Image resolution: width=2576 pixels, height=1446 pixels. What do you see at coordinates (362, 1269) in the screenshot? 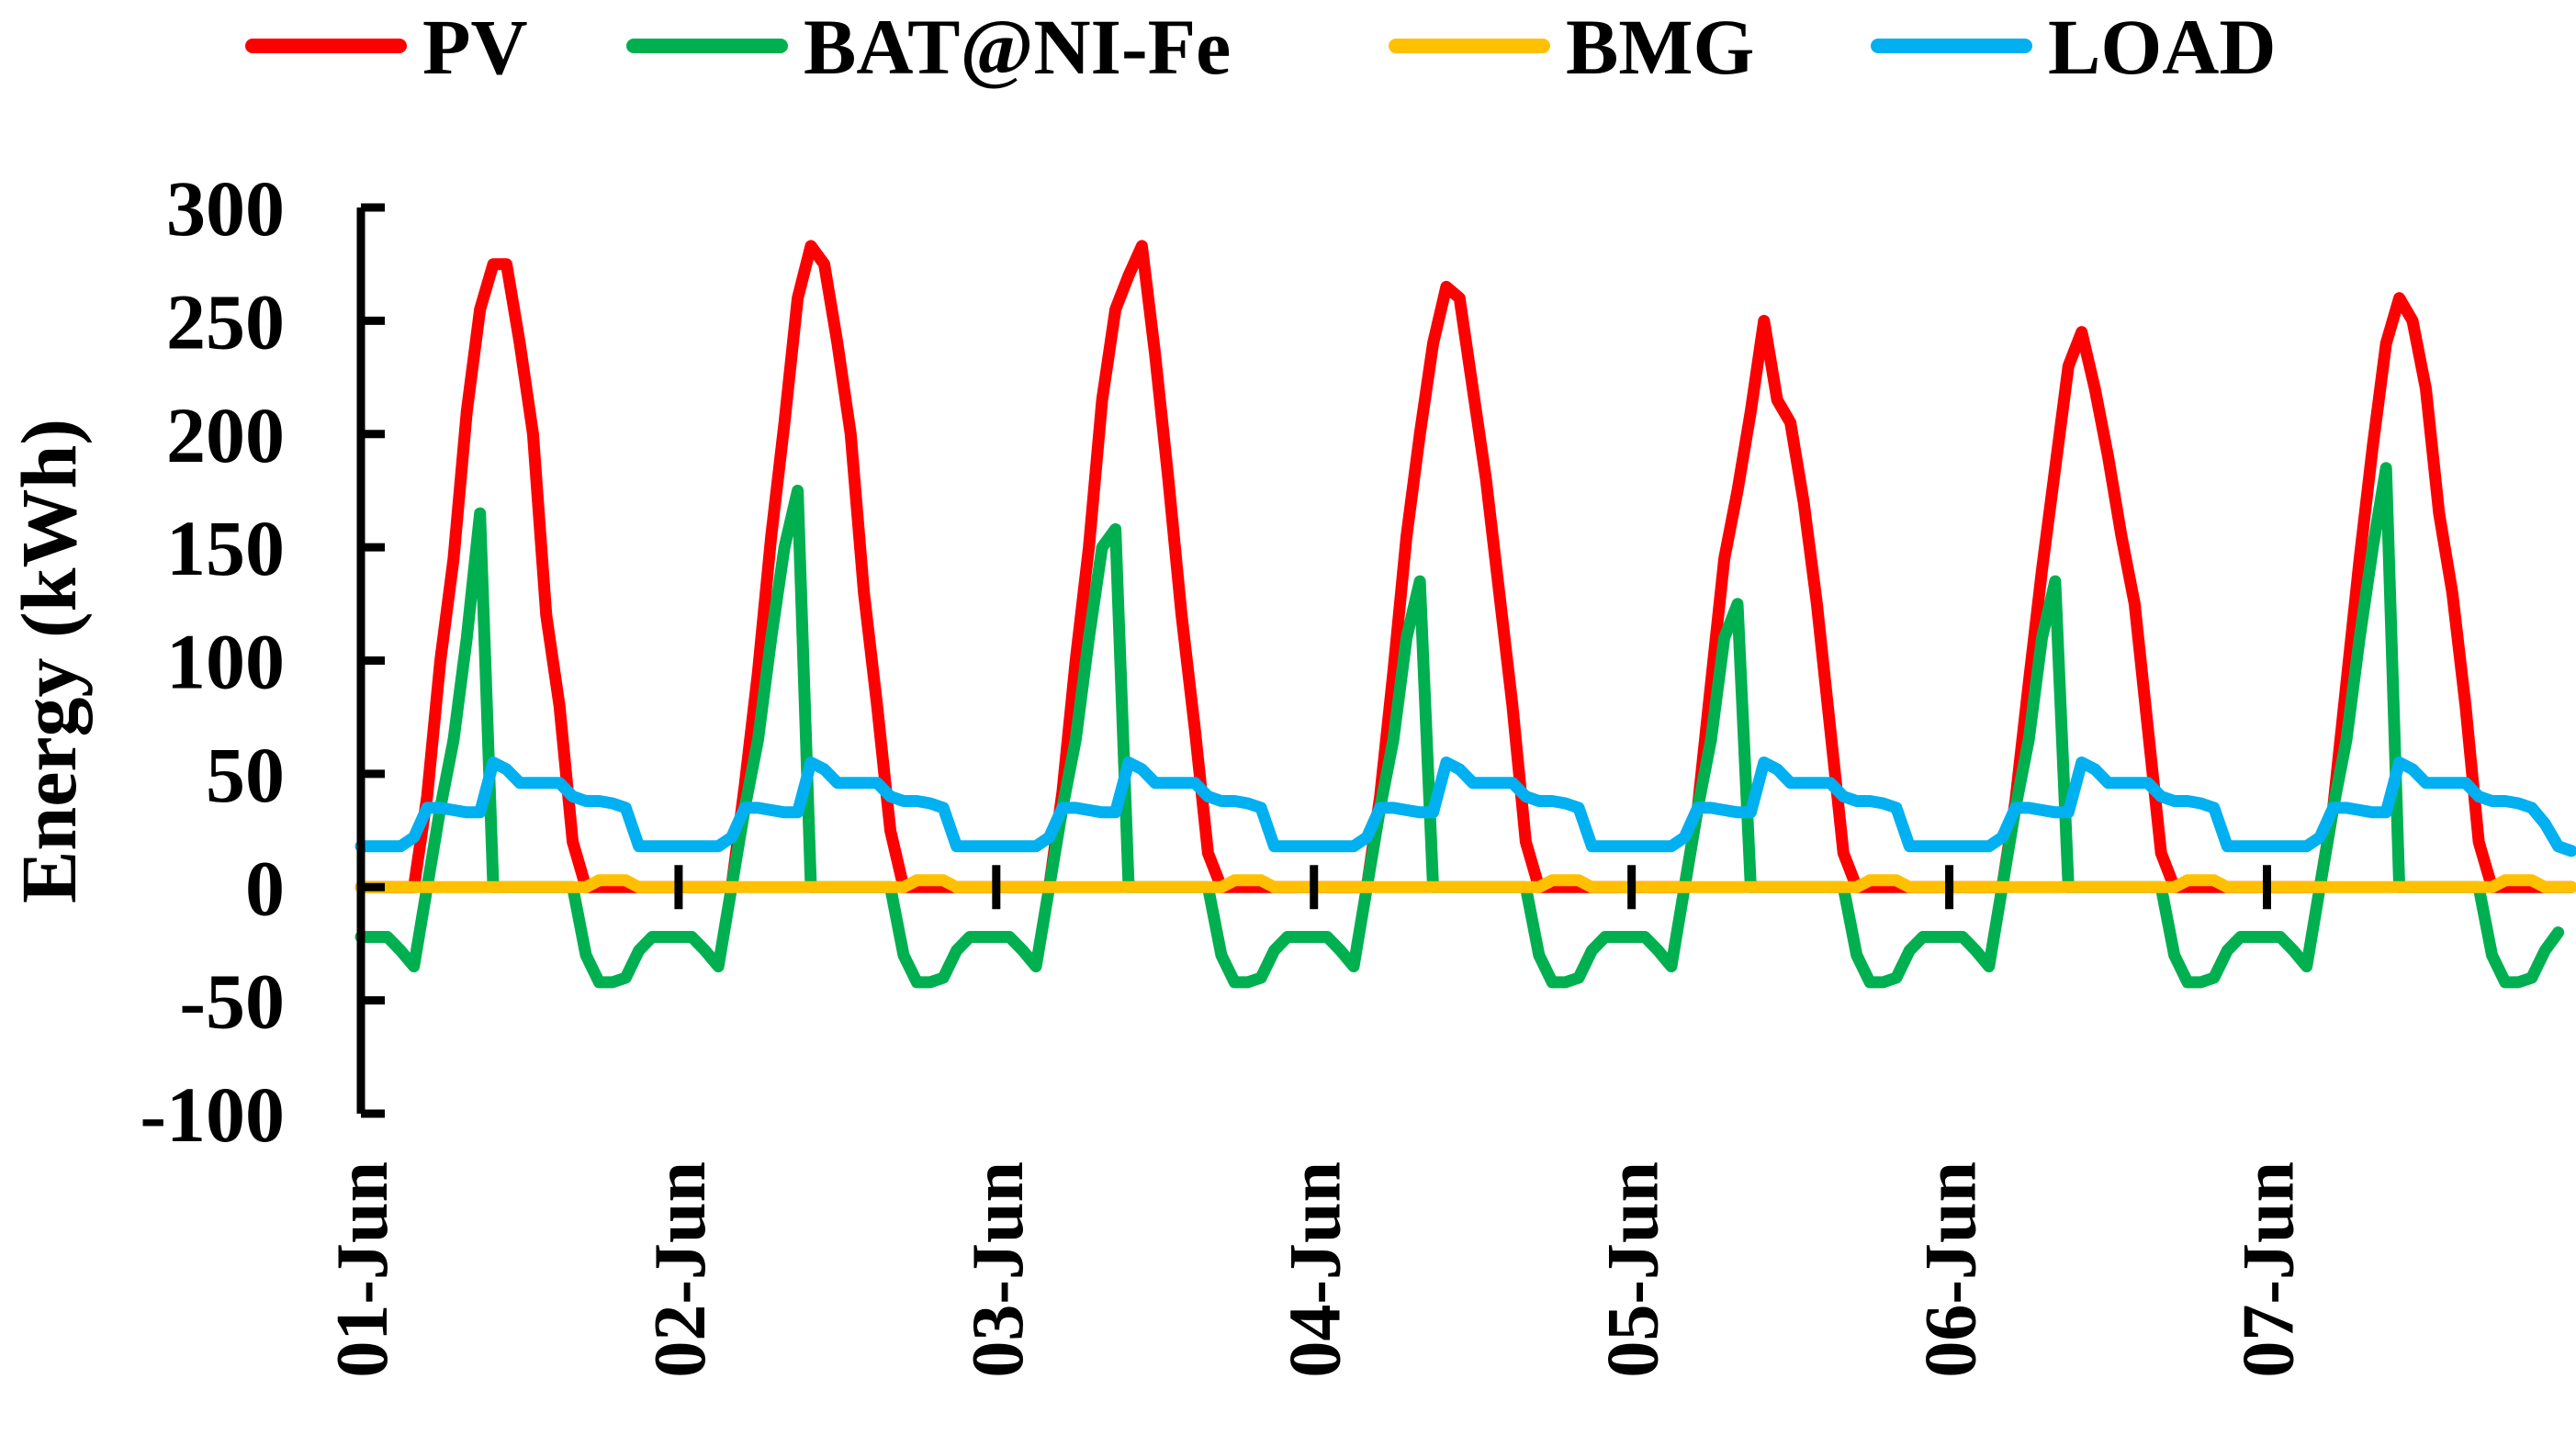
I see `x-tick-label: 01-Jun` at bounding box center [362, 1269].